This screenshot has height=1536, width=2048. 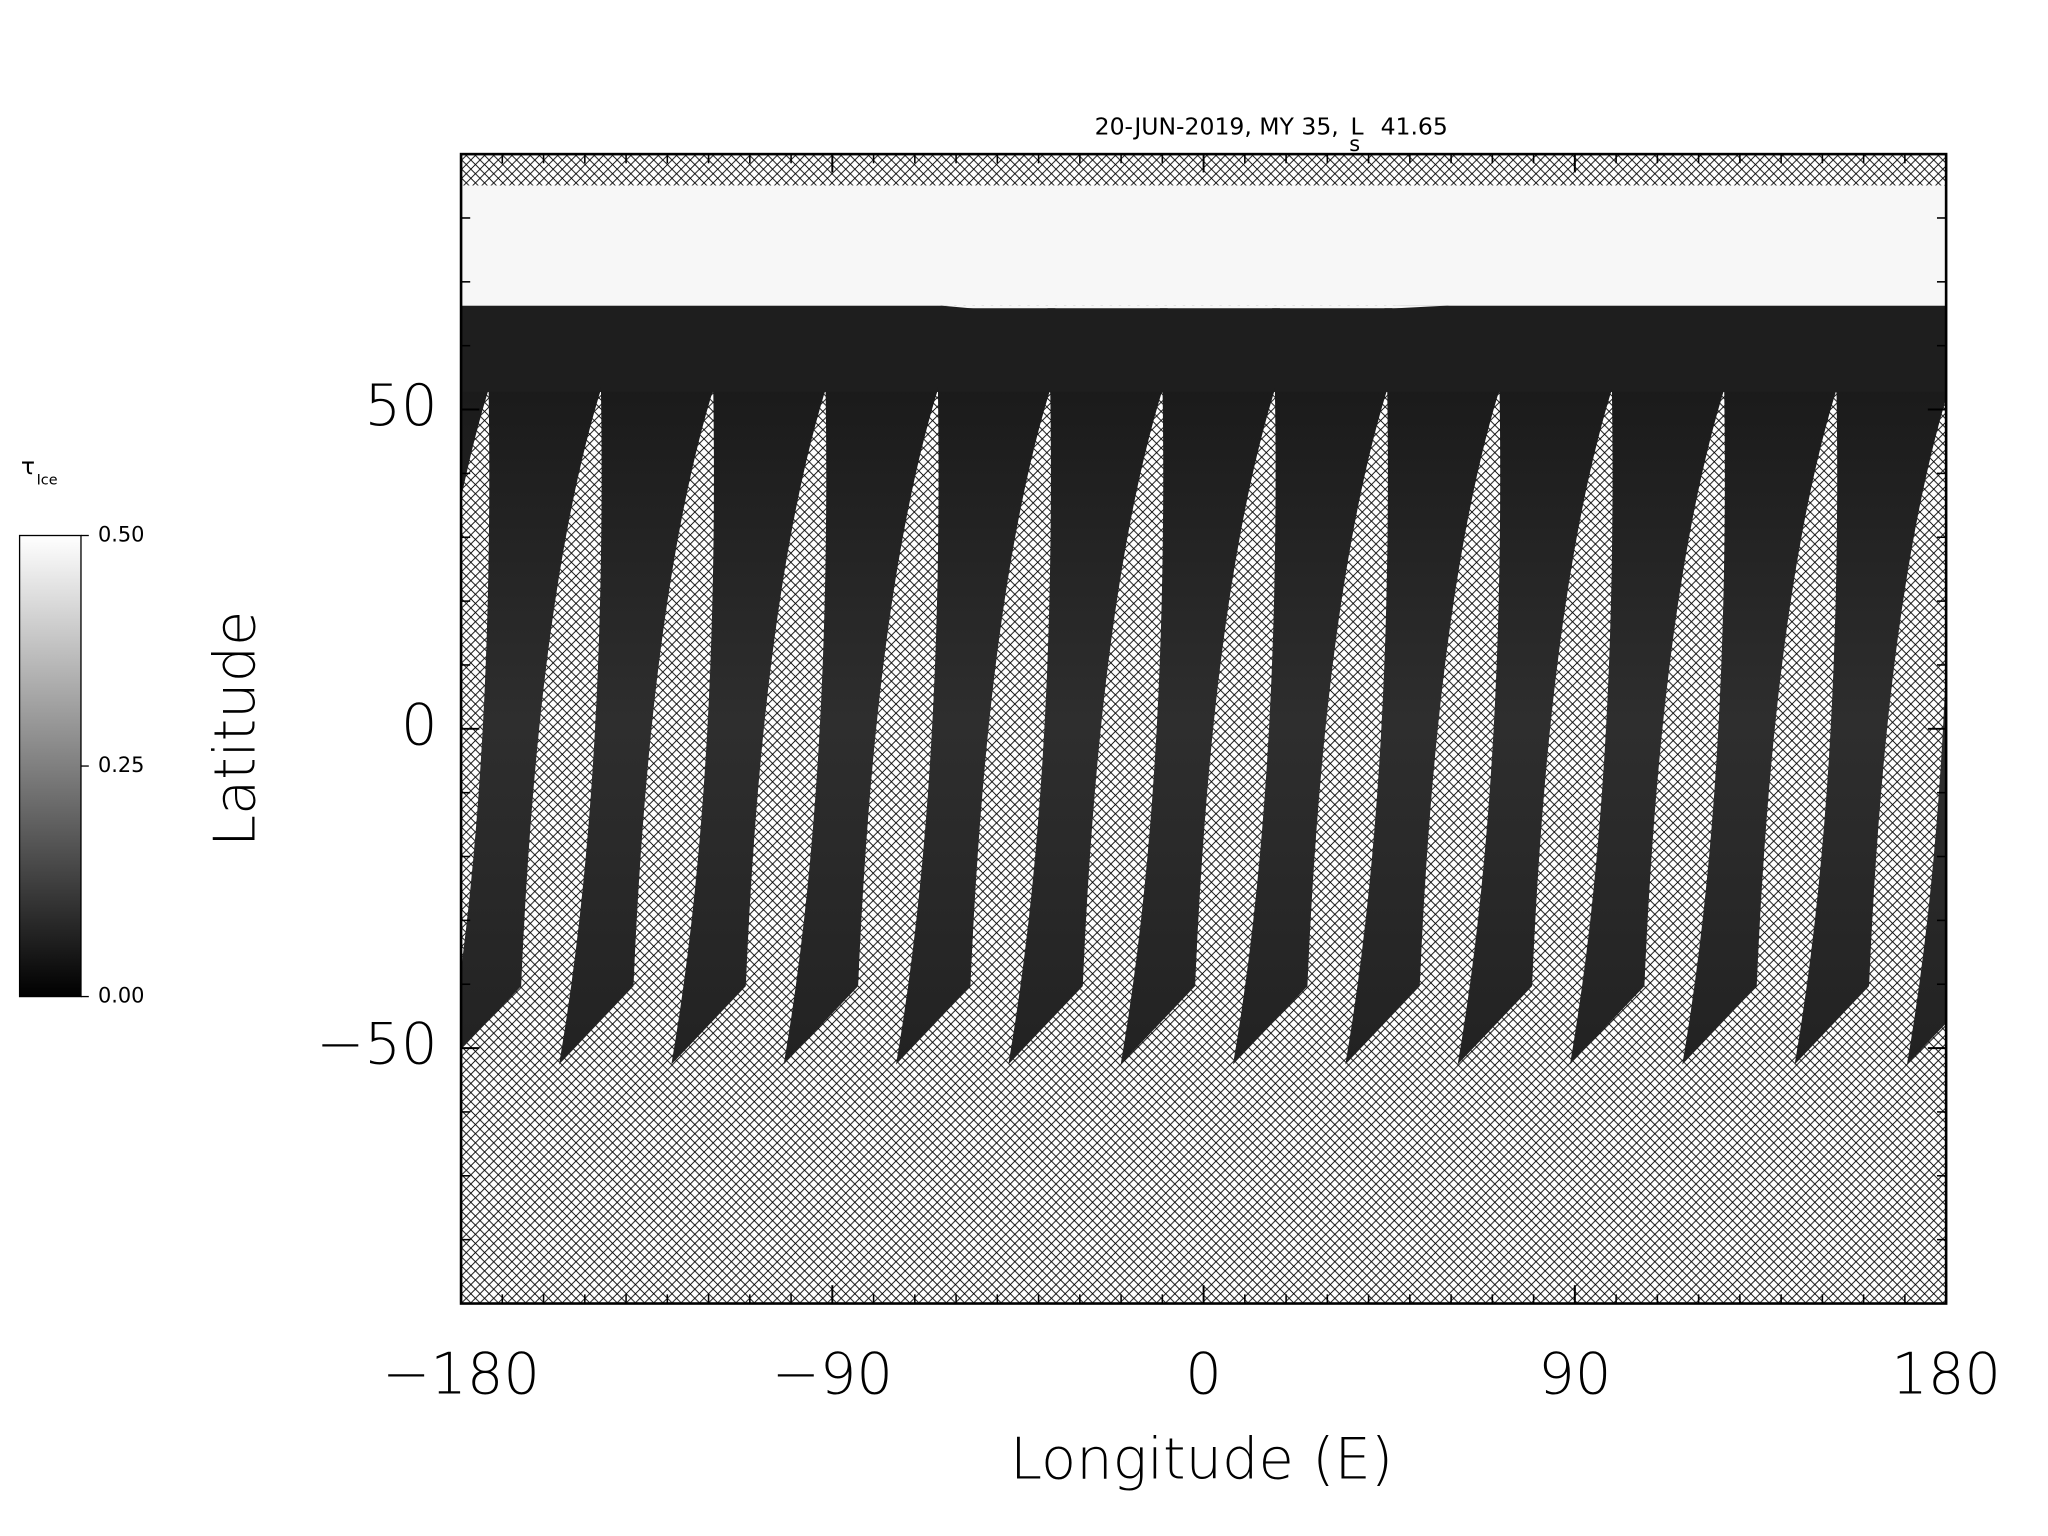 I want to click on polar-cap, so click(x=1204, y=245).